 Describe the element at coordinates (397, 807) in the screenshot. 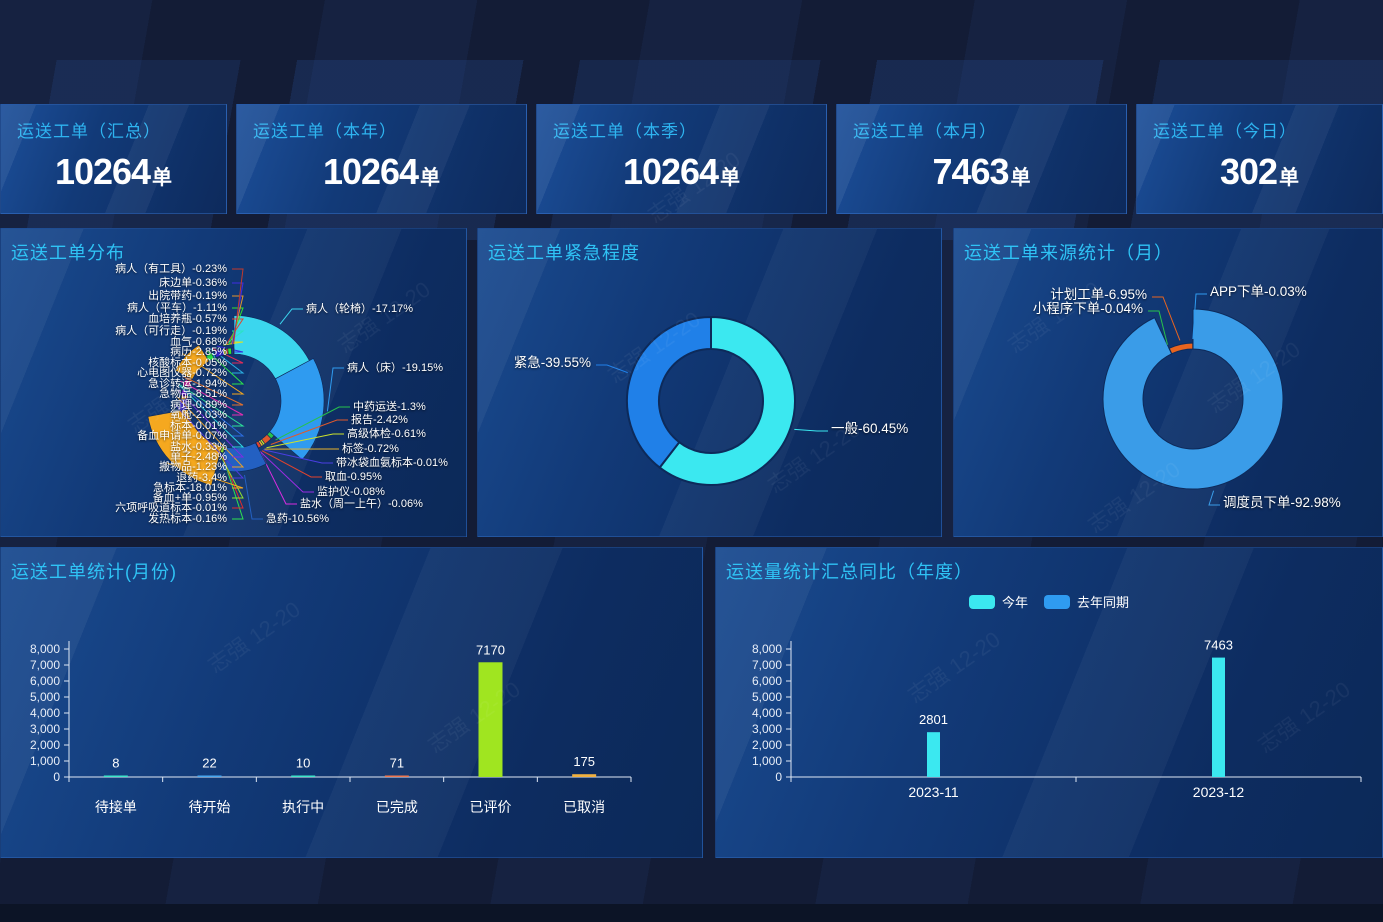

I see `category-label: 已完成` at that location.